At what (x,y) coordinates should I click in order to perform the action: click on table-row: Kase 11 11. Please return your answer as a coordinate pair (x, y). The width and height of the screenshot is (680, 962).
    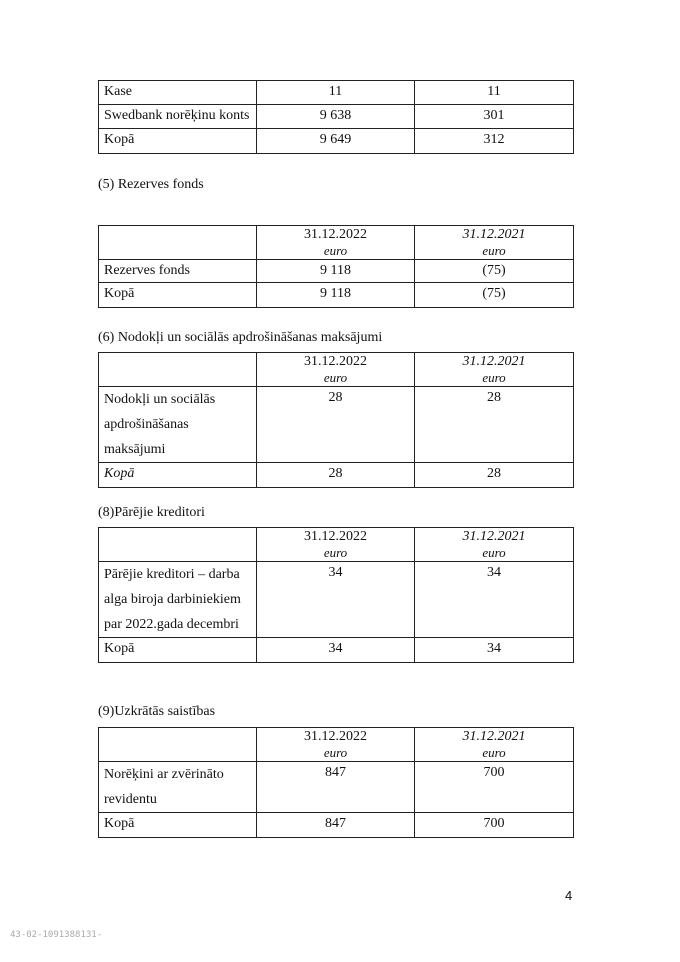
    Looking at the image, I should click on (336, 92).